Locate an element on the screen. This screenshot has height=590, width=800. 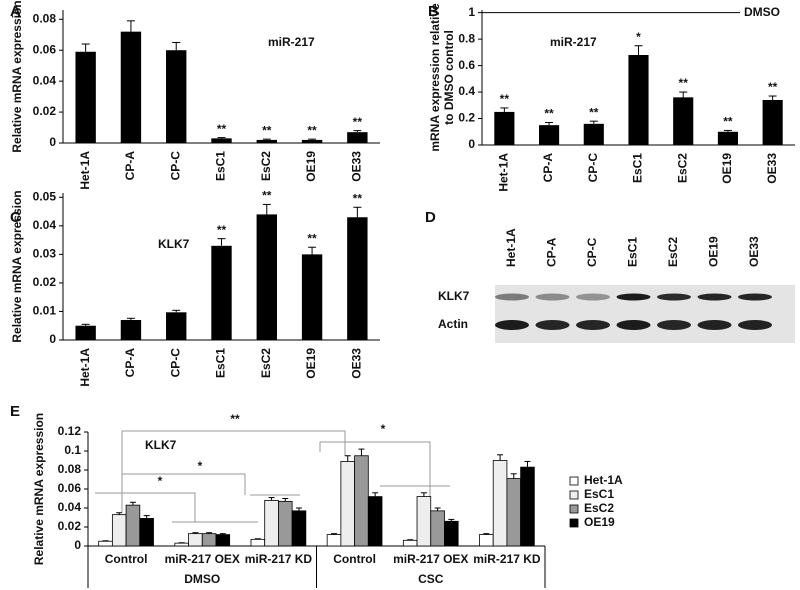
bracket is located at coordinates (145, 507).